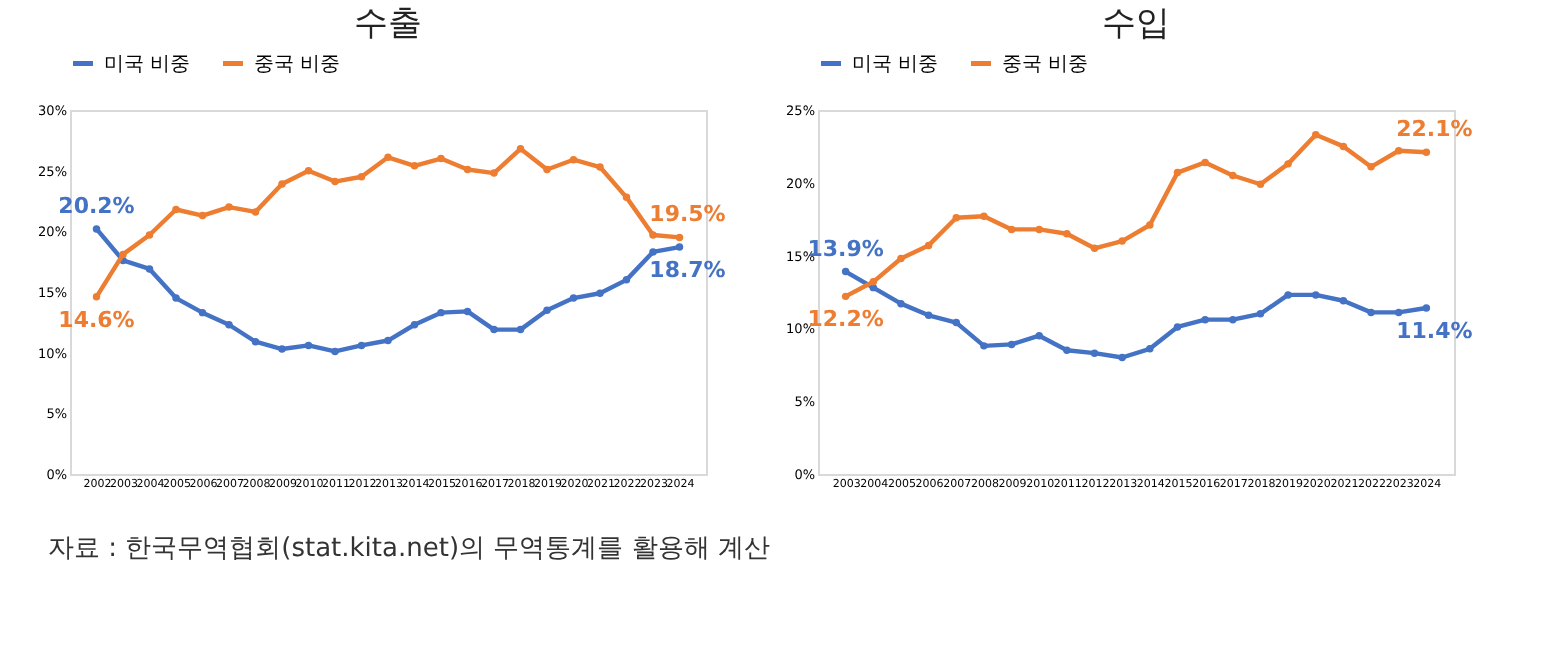 This screenshot has width=1560, height=650. What do you see at coordinates (1434, 129) in the screenshot?
I see `data-label: 22.1%` at bounding box center [1434, 129].